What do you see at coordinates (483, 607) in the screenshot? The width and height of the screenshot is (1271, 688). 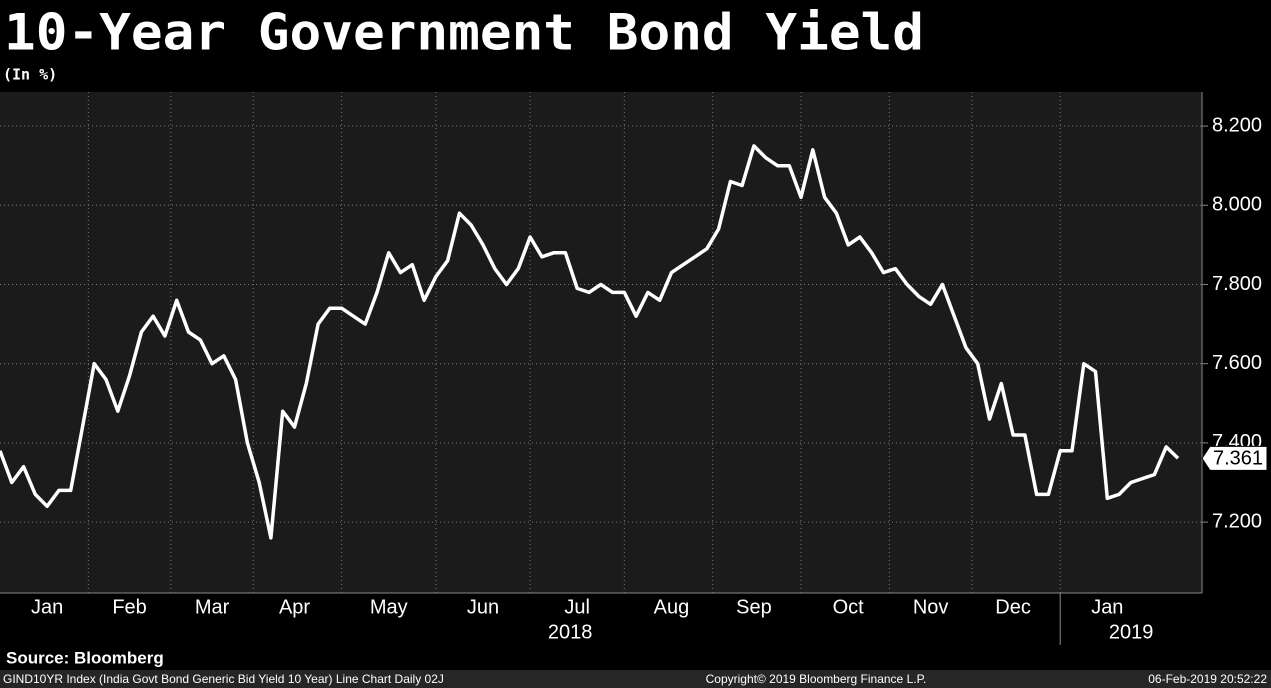 I see `x-tick-label: Jun` at bounding box center [483, 607].